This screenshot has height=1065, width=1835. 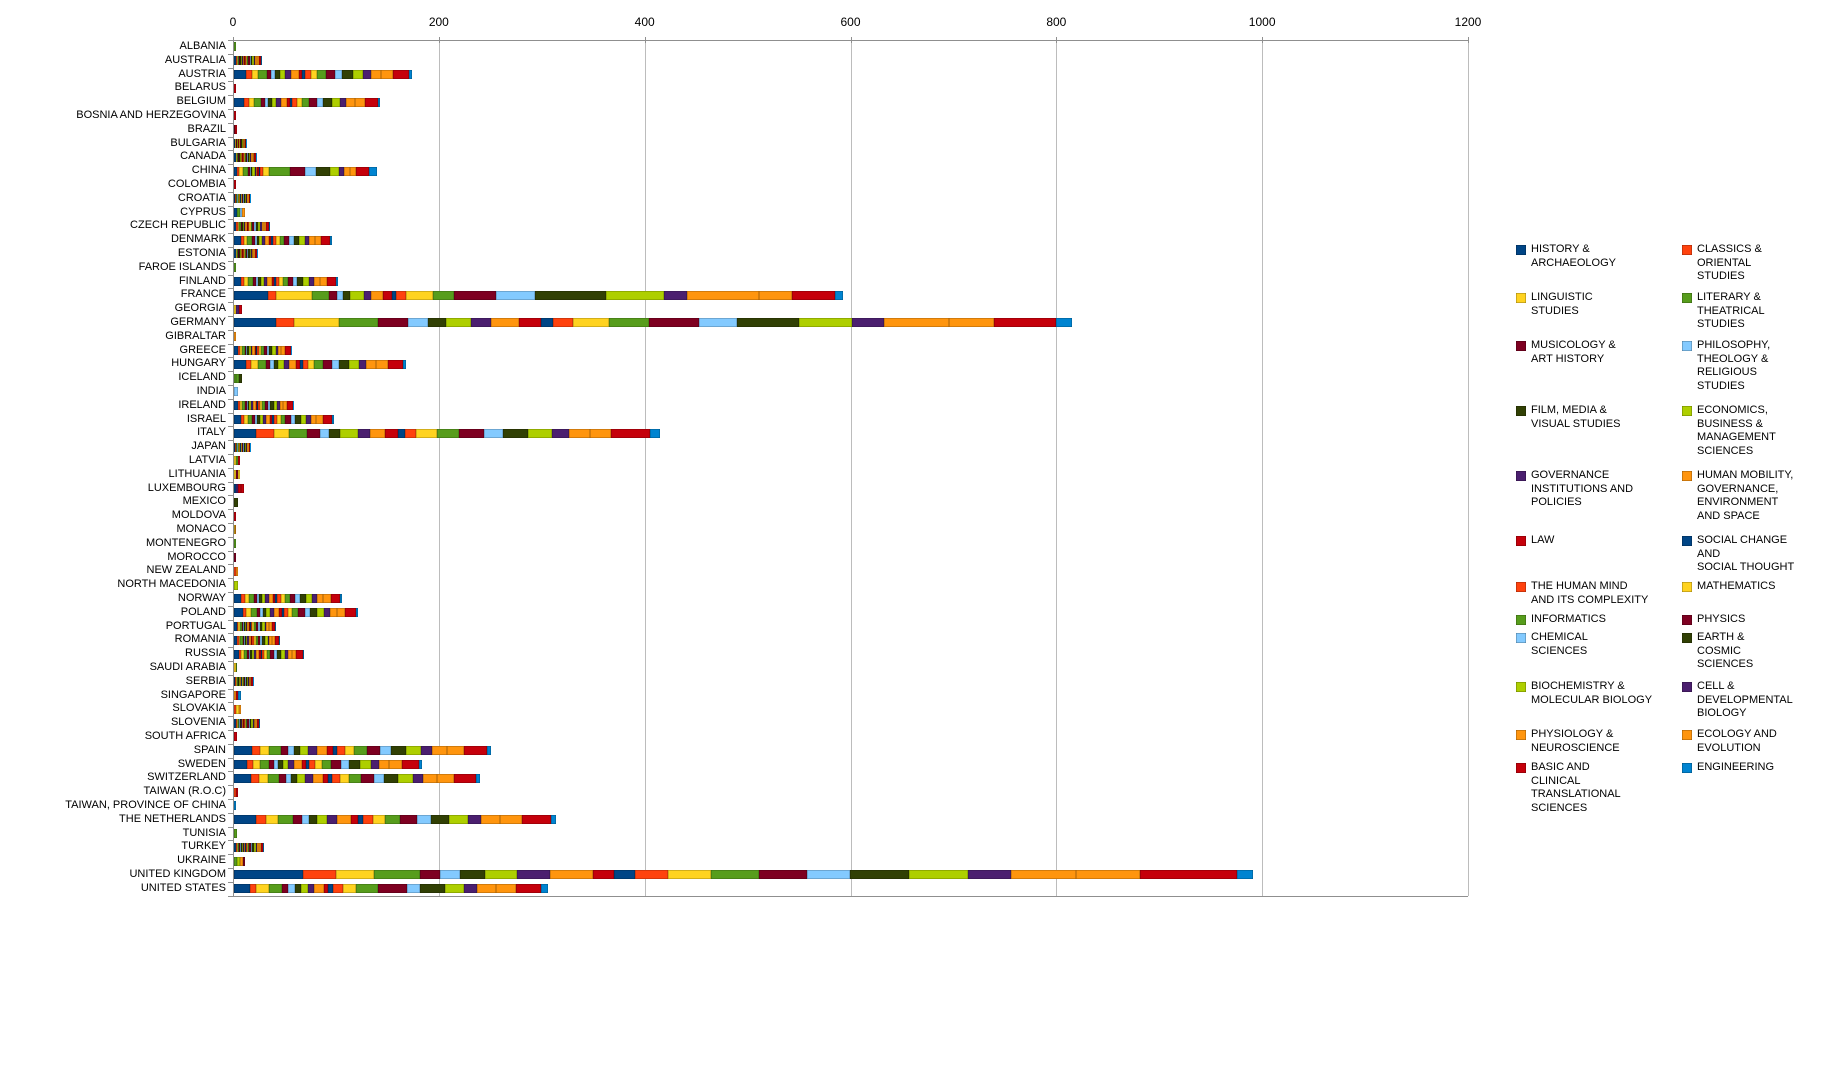 What do you see at coordinates (1599, 315) in the screenshot?
I see `legend-item: LINGUISTIC STUDIES` at bounding box center [1599, 315].